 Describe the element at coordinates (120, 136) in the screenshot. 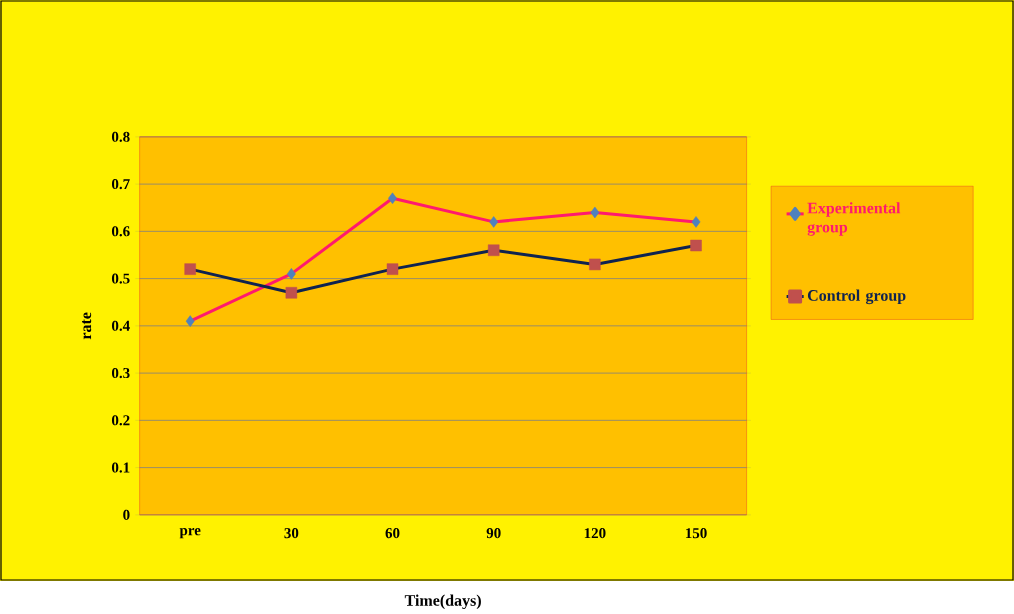

I see `y-tick-label: 0.8` at that location.